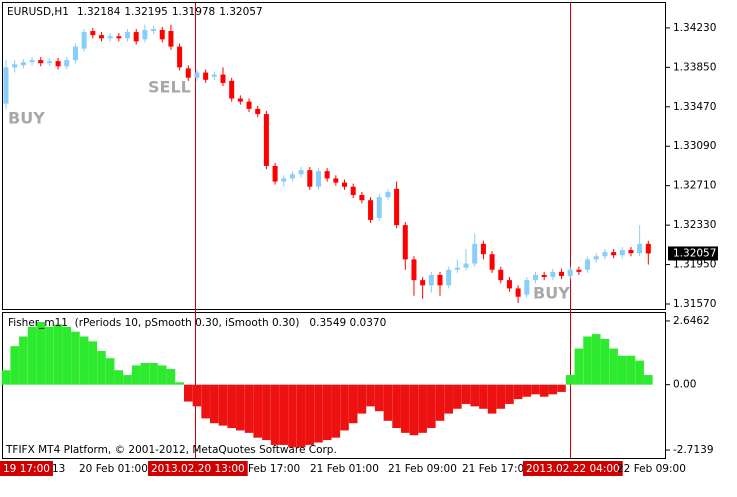 The width and height of the screenshot is (737, 497). Describe the element at coordinates (684, 385) in the screenshot. I see `y-tick-label: 0.00` at that location.